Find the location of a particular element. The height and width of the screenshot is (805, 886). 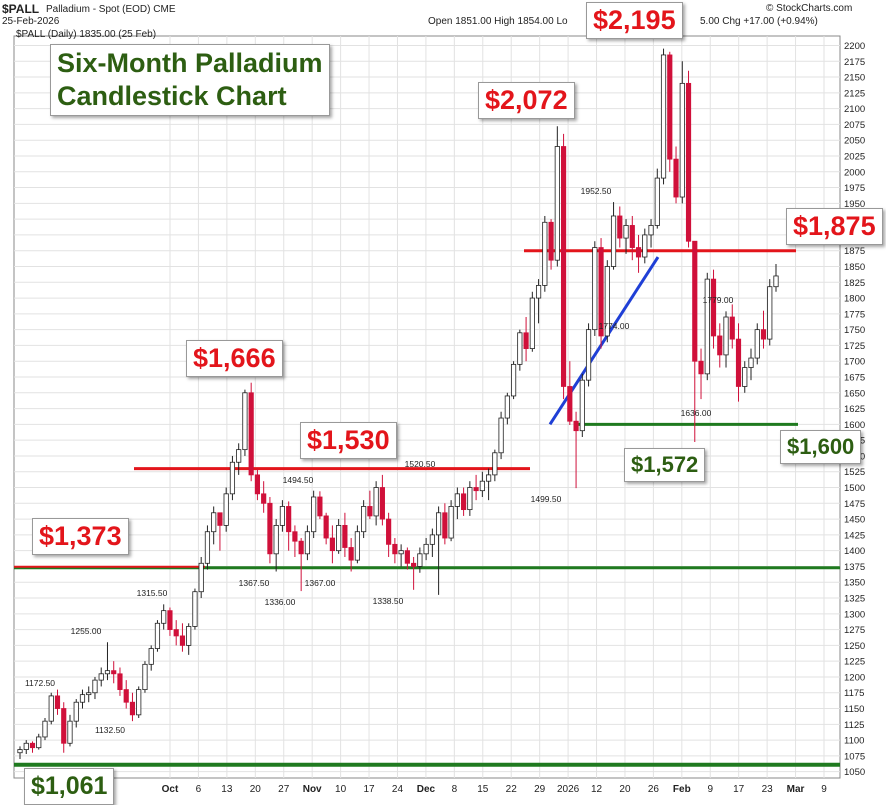

chart-date: 25-Feb-2026 is located at coordinates (31, 21).